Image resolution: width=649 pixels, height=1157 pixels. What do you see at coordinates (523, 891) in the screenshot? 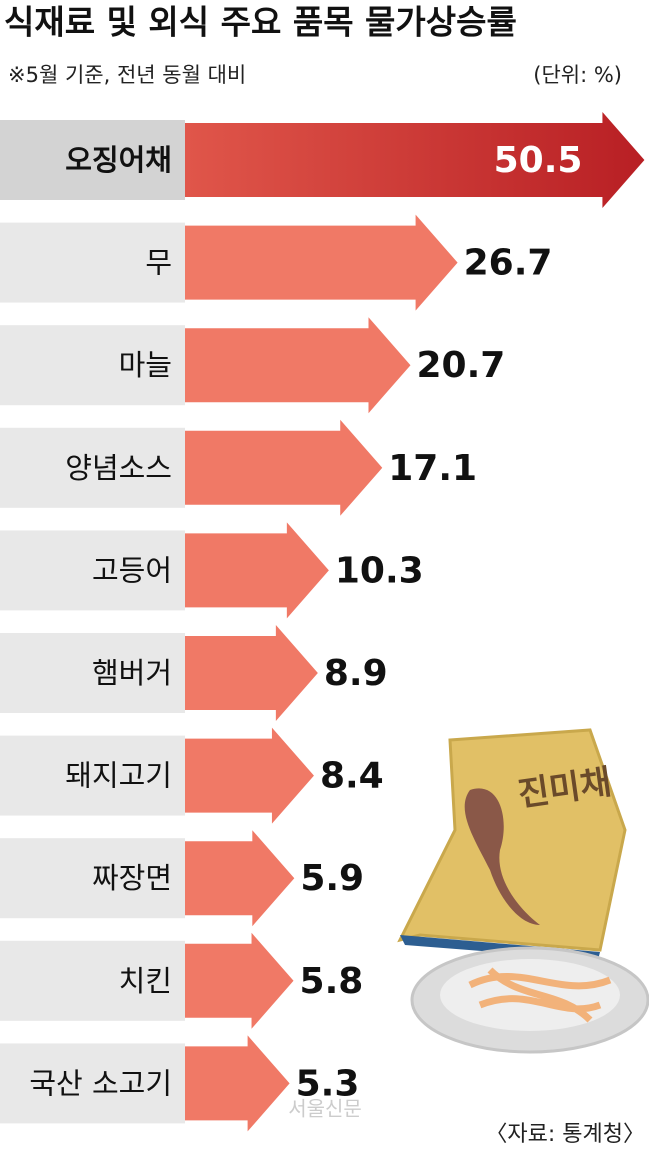
I see `illustration: 진미채` at bounding box center [523, 891].